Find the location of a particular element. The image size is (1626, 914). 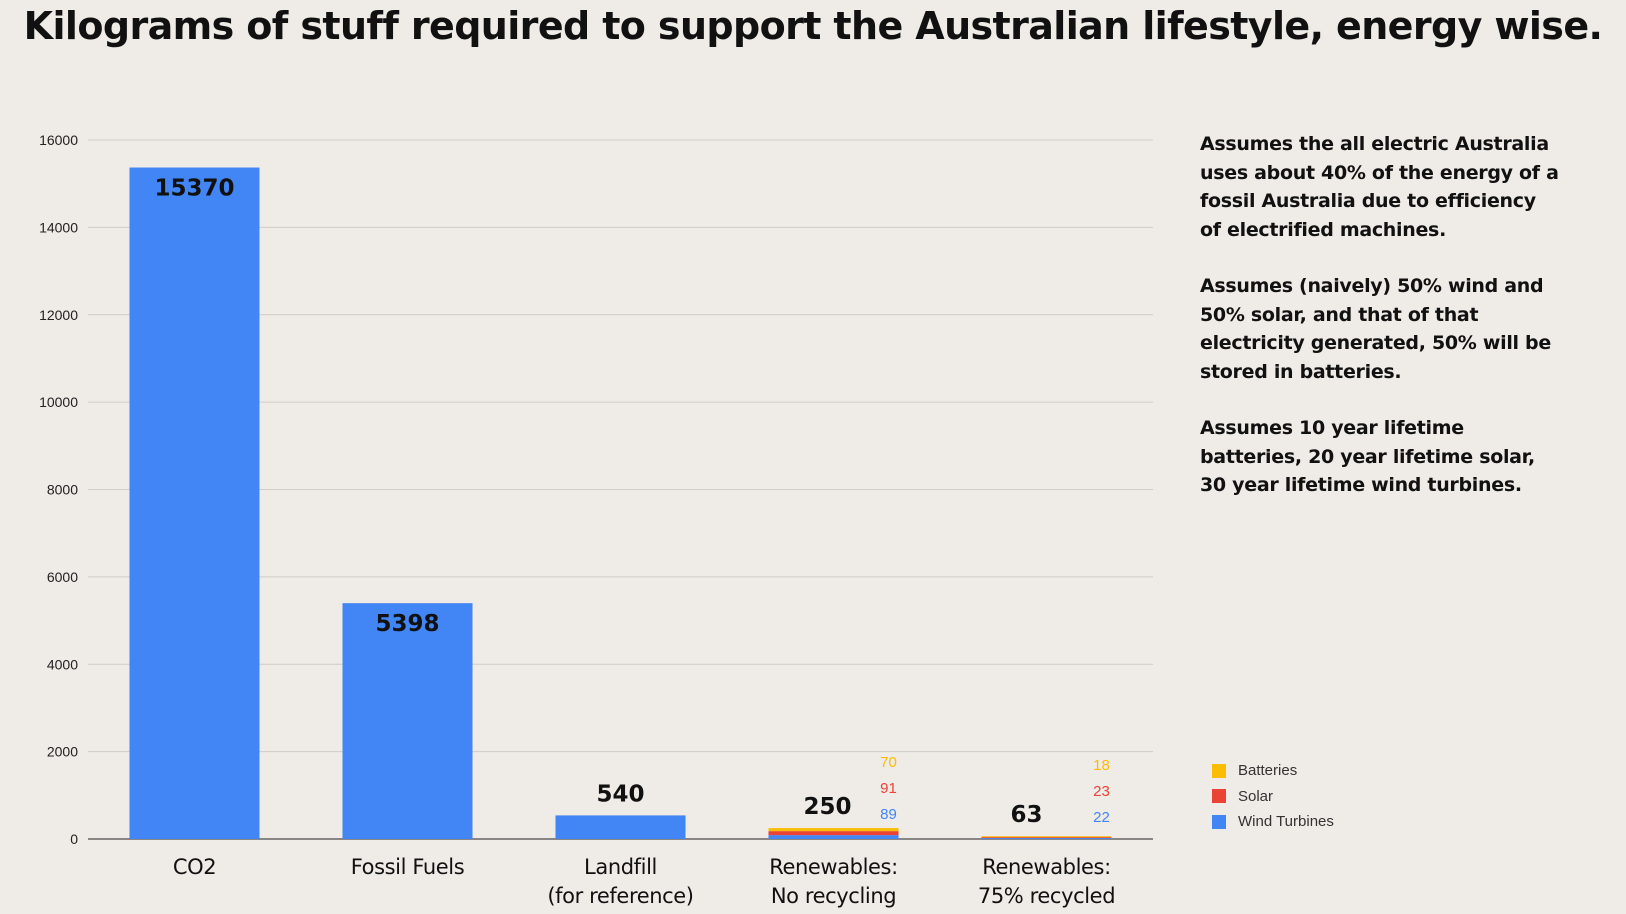

y-tick-label: 0 is located at coordinates (74, 839).